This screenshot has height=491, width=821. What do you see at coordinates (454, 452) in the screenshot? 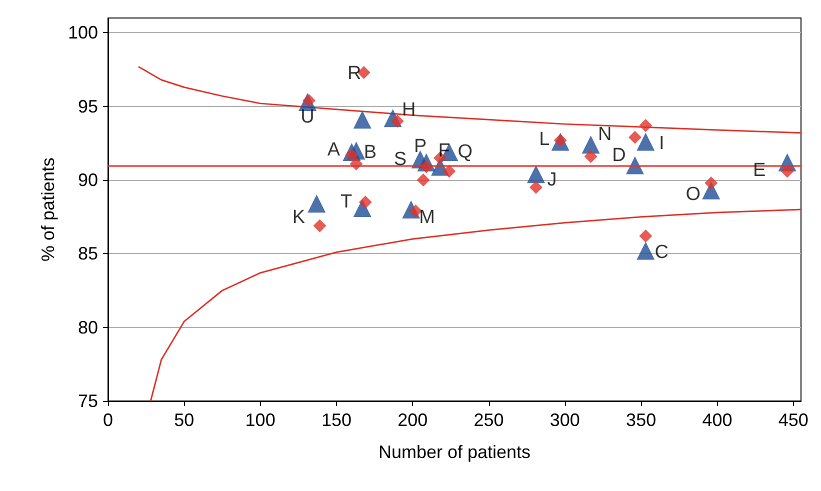
I see `x-axis-title: Number of patients` at bounding box center [454, 452].